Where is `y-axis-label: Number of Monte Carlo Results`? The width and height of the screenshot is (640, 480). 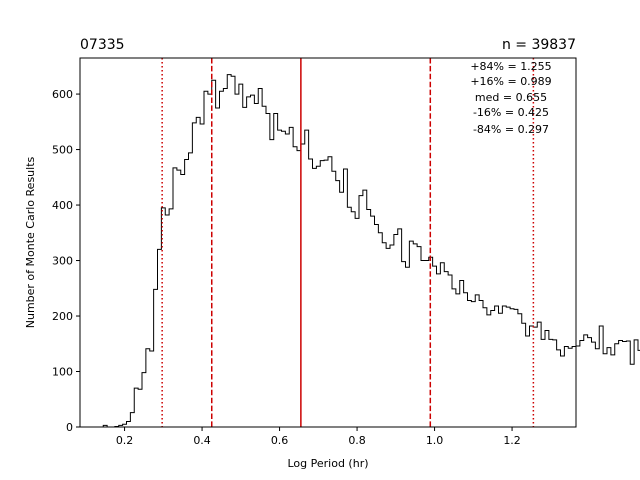 y-axis-label: Number of Monte Carlo Results is located at coordinates (30, 242).